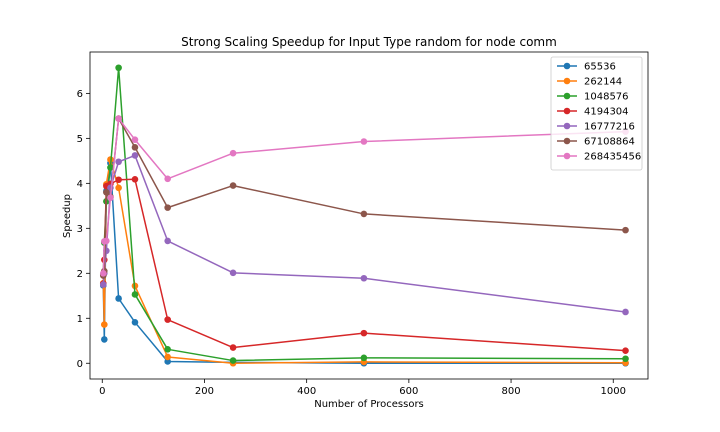 Image resolution: width=720 pixels, height=432 pixels. I want to click on legend-label: 16777216, so click(609, 127).